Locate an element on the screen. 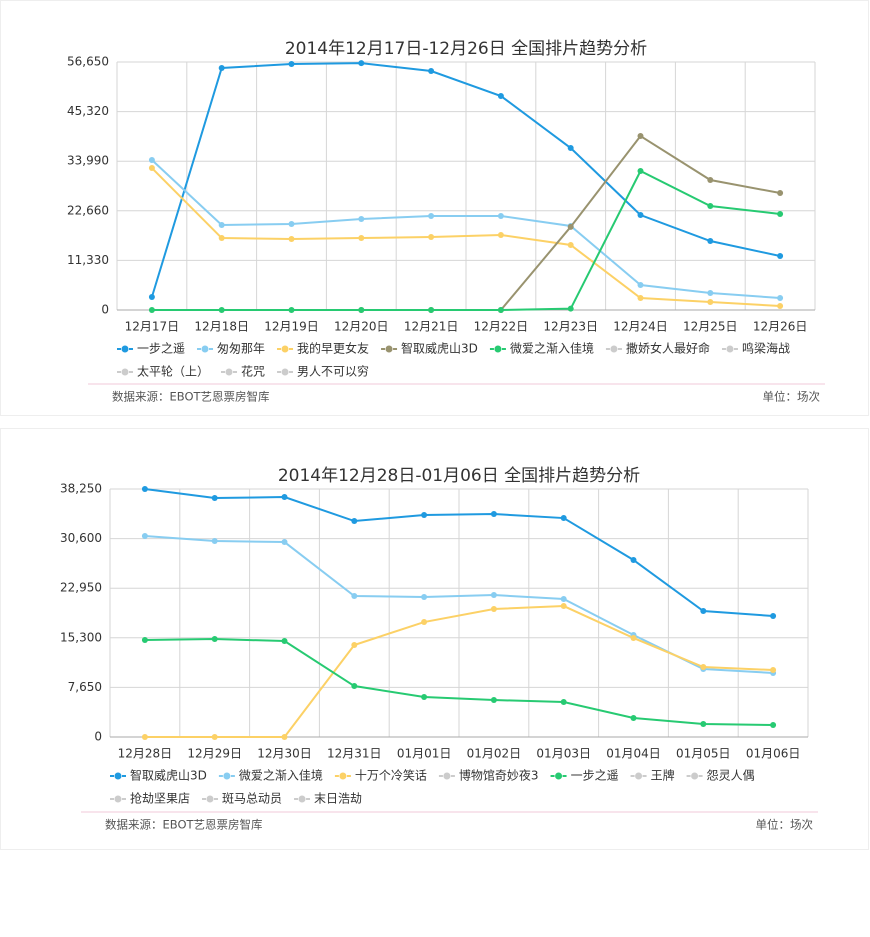  legend-label: 怨灵人偶 is located at coordinates (731, 776).